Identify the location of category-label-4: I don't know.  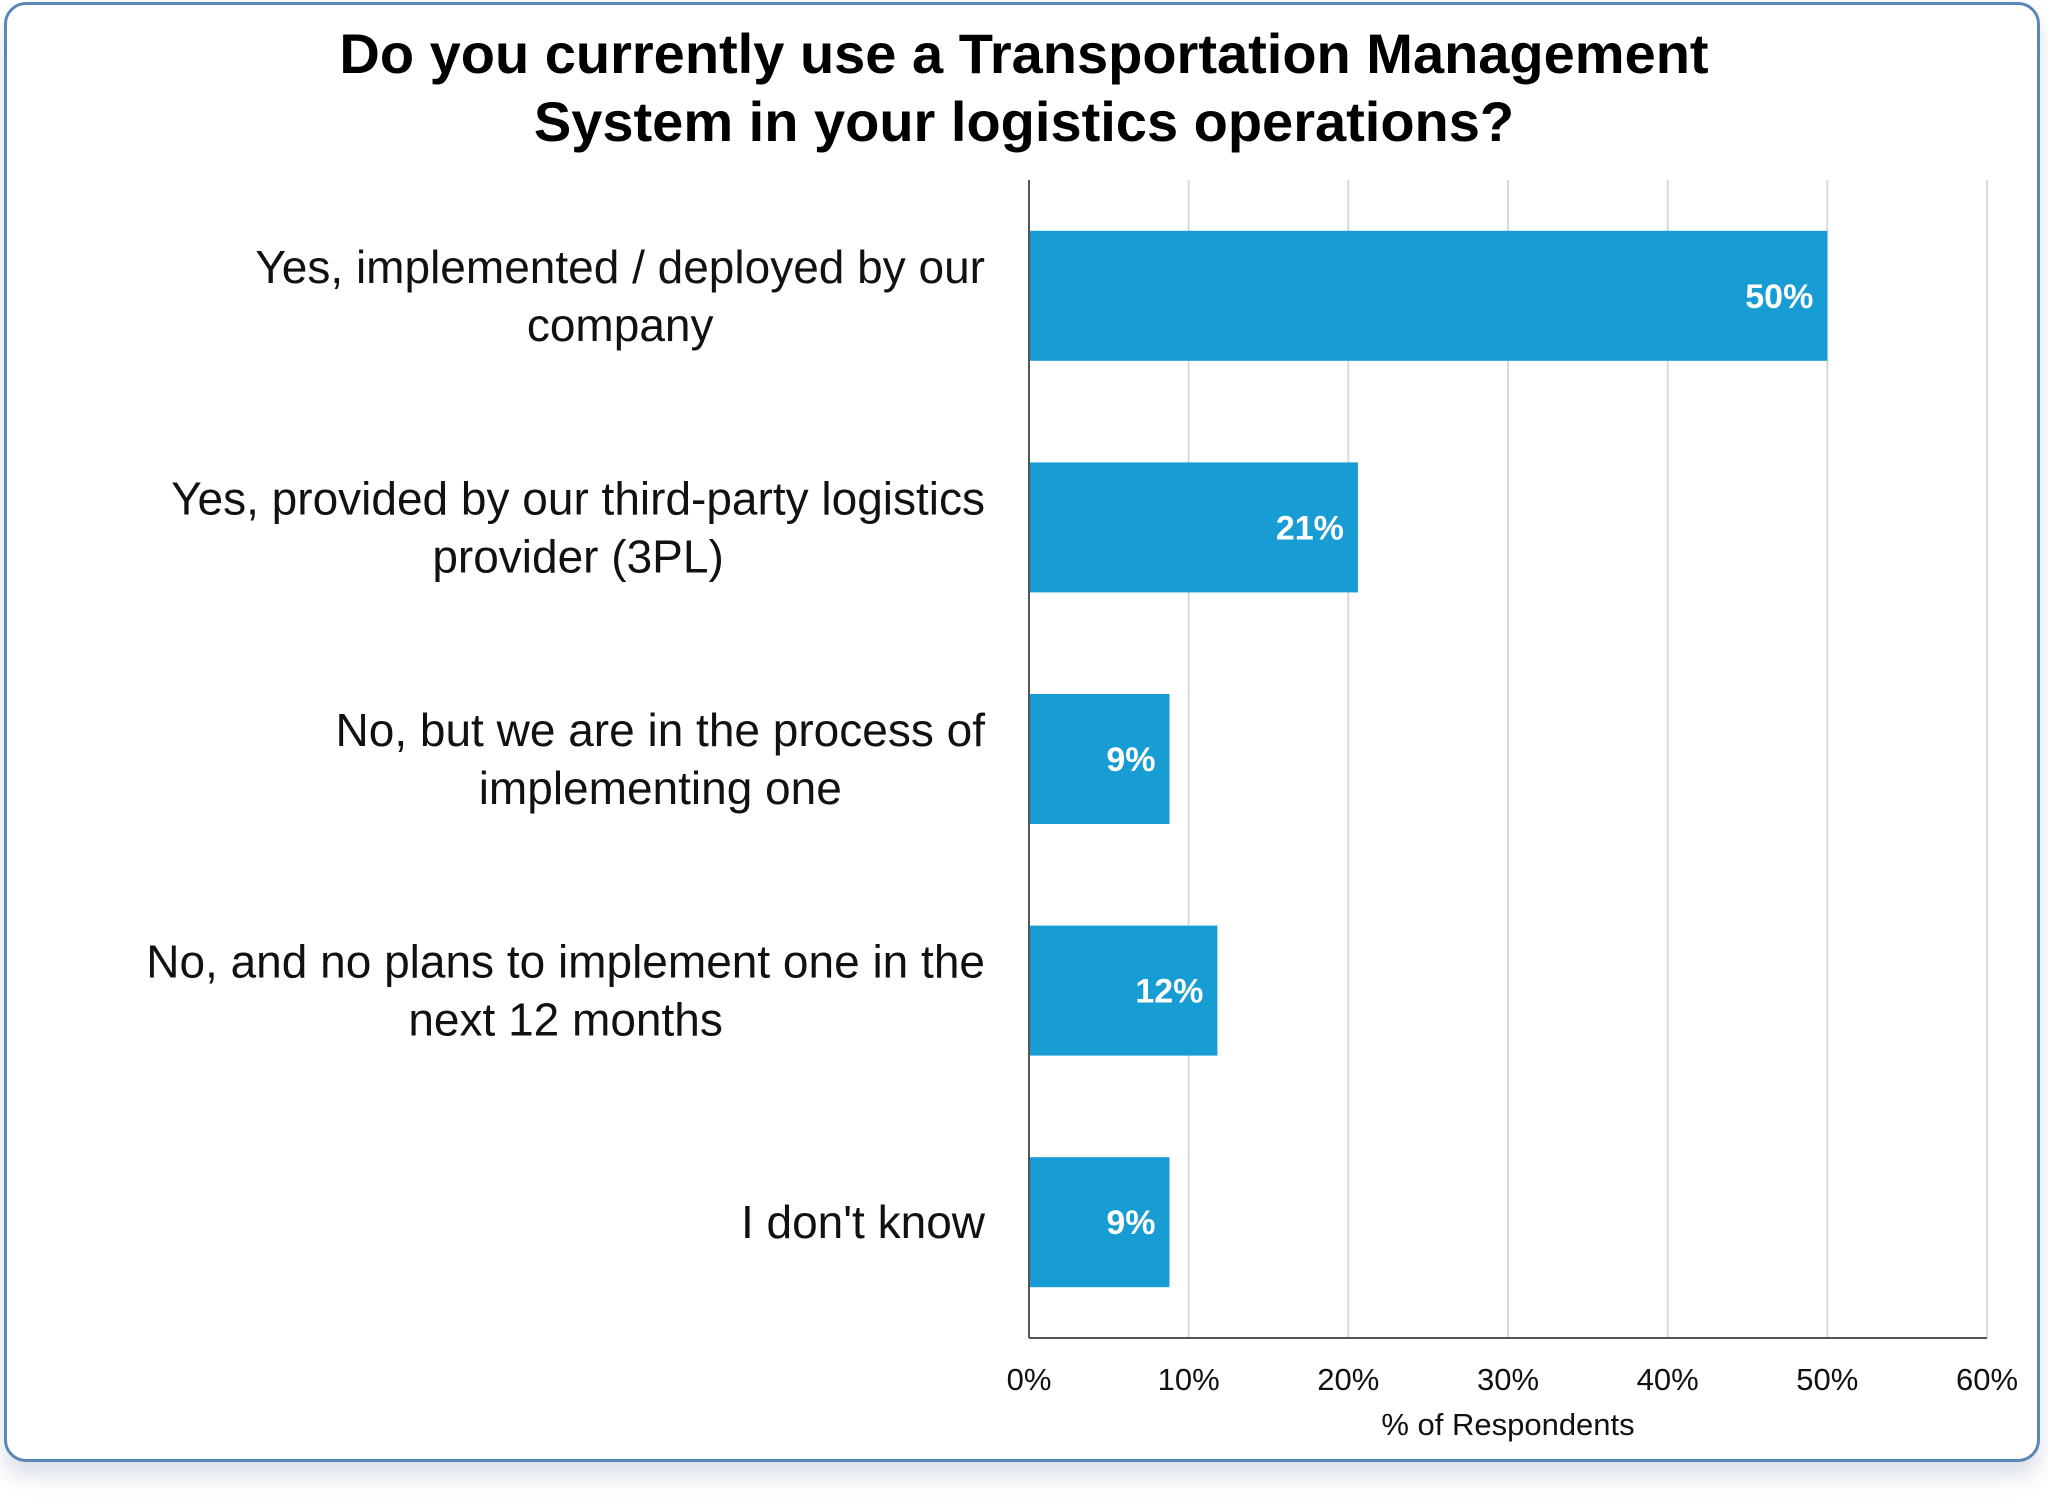
(863, 1222).